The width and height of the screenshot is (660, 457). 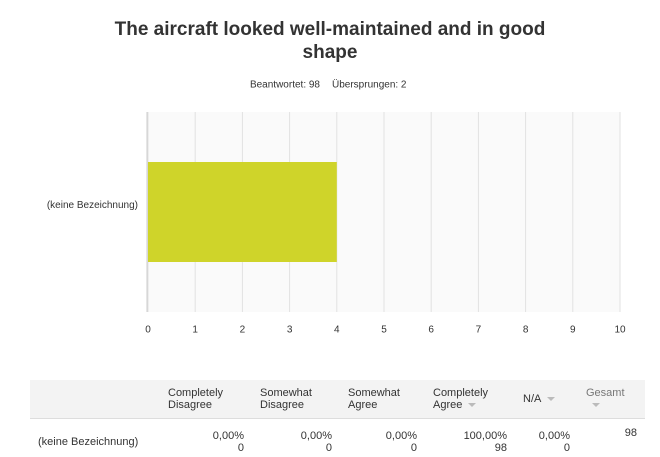 What do you see at coordinates (243, 330) in the screenshot?
I see `x-tick-label: 2` at bounding box center [243, 330].